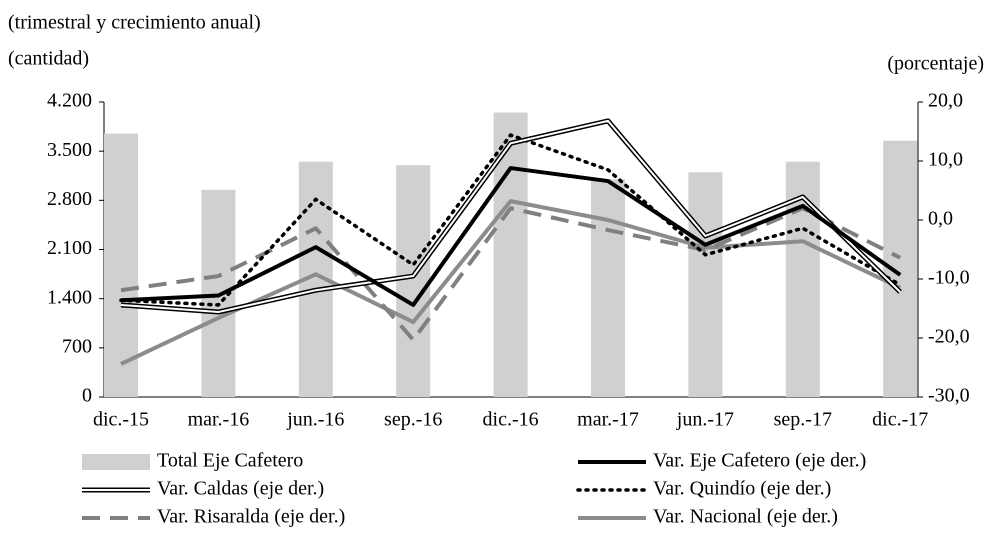 Image resolution: width=992 pixels, height=535 pixels. What do you see at coordinates (940, 219) in the screenshot?
I see `y2-tick-label: 0,0` at bounding box center [940, 219].